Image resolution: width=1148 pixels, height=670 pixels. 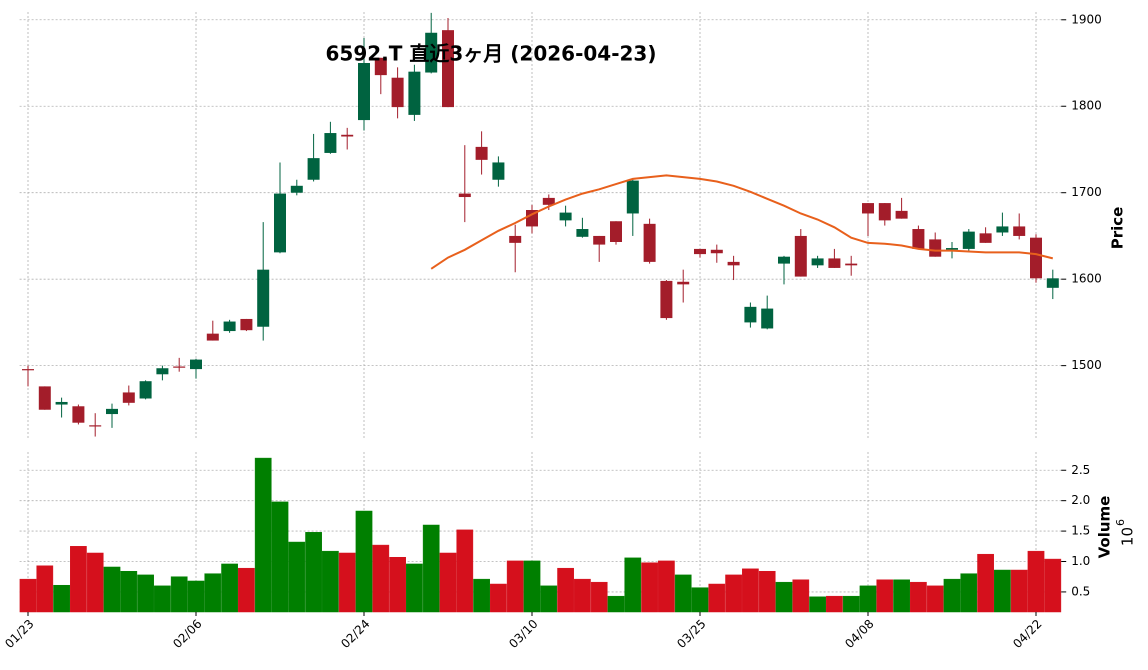 What do you see at coordinates (1118, 228) in the screenshot?
I see `y-axis-label: Price` at bounding box center [1118, 228].